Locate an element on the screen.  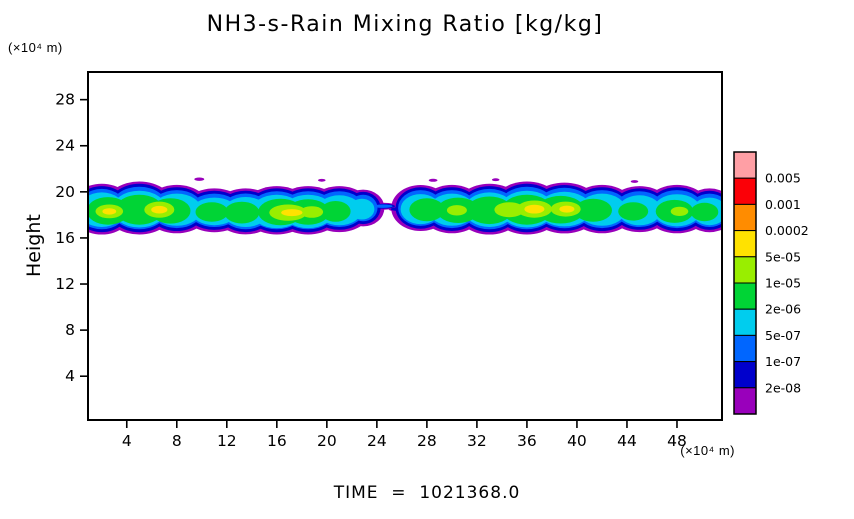
x-tick-label: 8 is located at coordinates (177, 441).